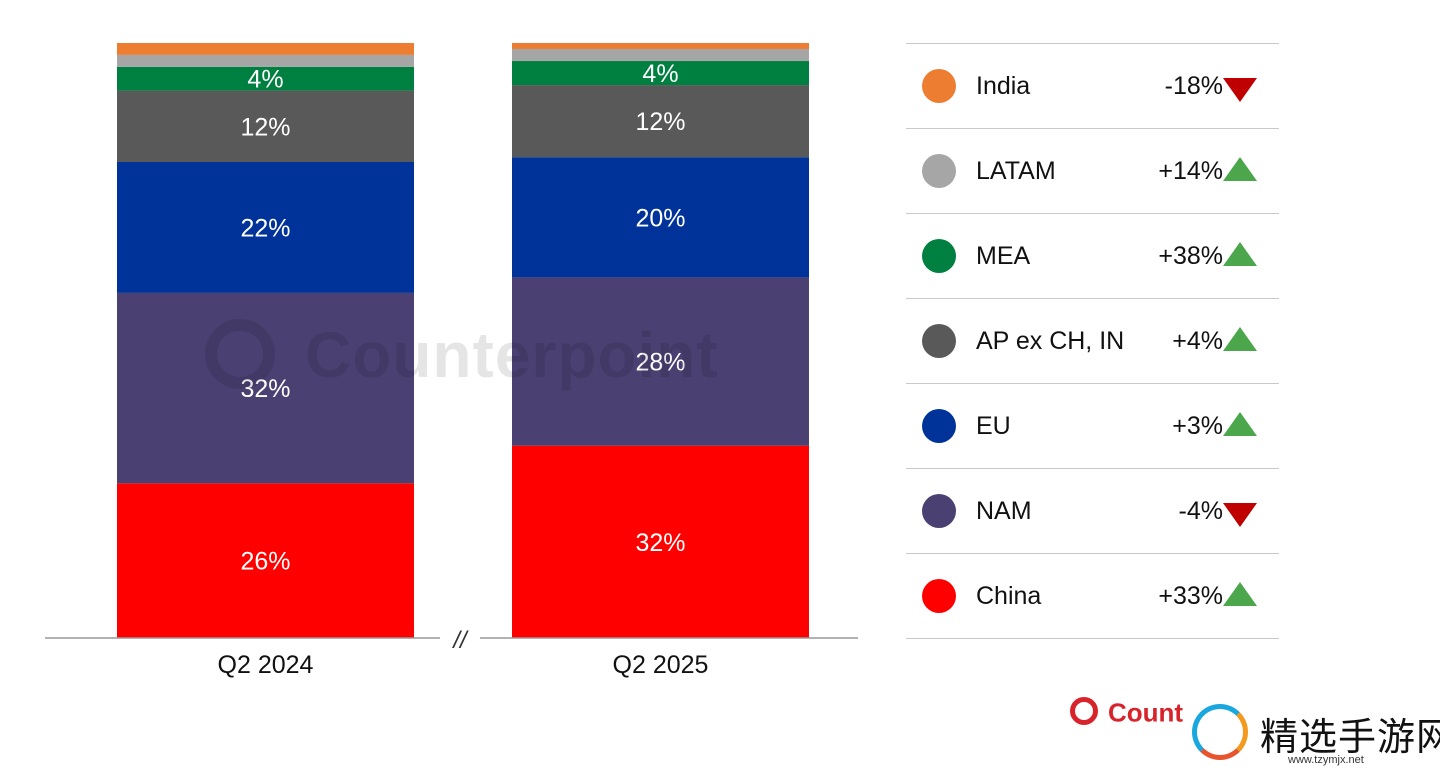 The width and height of the screenshot is (1440, 772). I want to click on legend-swatch-nam, so click(939, 511).